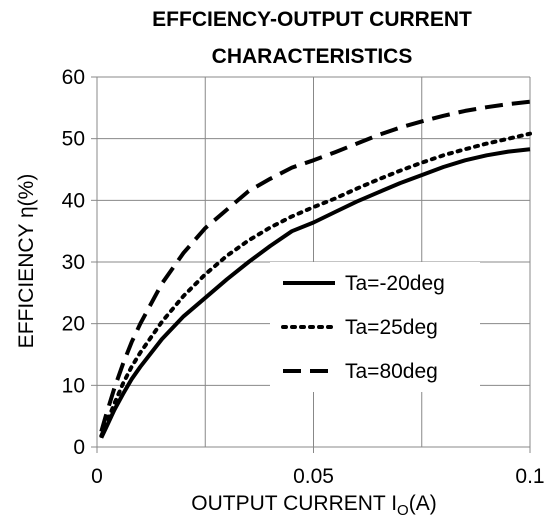 The height and width of the screenshot is (521, 544). Describe the element at coordinates (312, 38) in the screenshot. I see `chart-title: EFFCIENCY-OUTPUT CURRENT CHARACTERISTICS` at that location.